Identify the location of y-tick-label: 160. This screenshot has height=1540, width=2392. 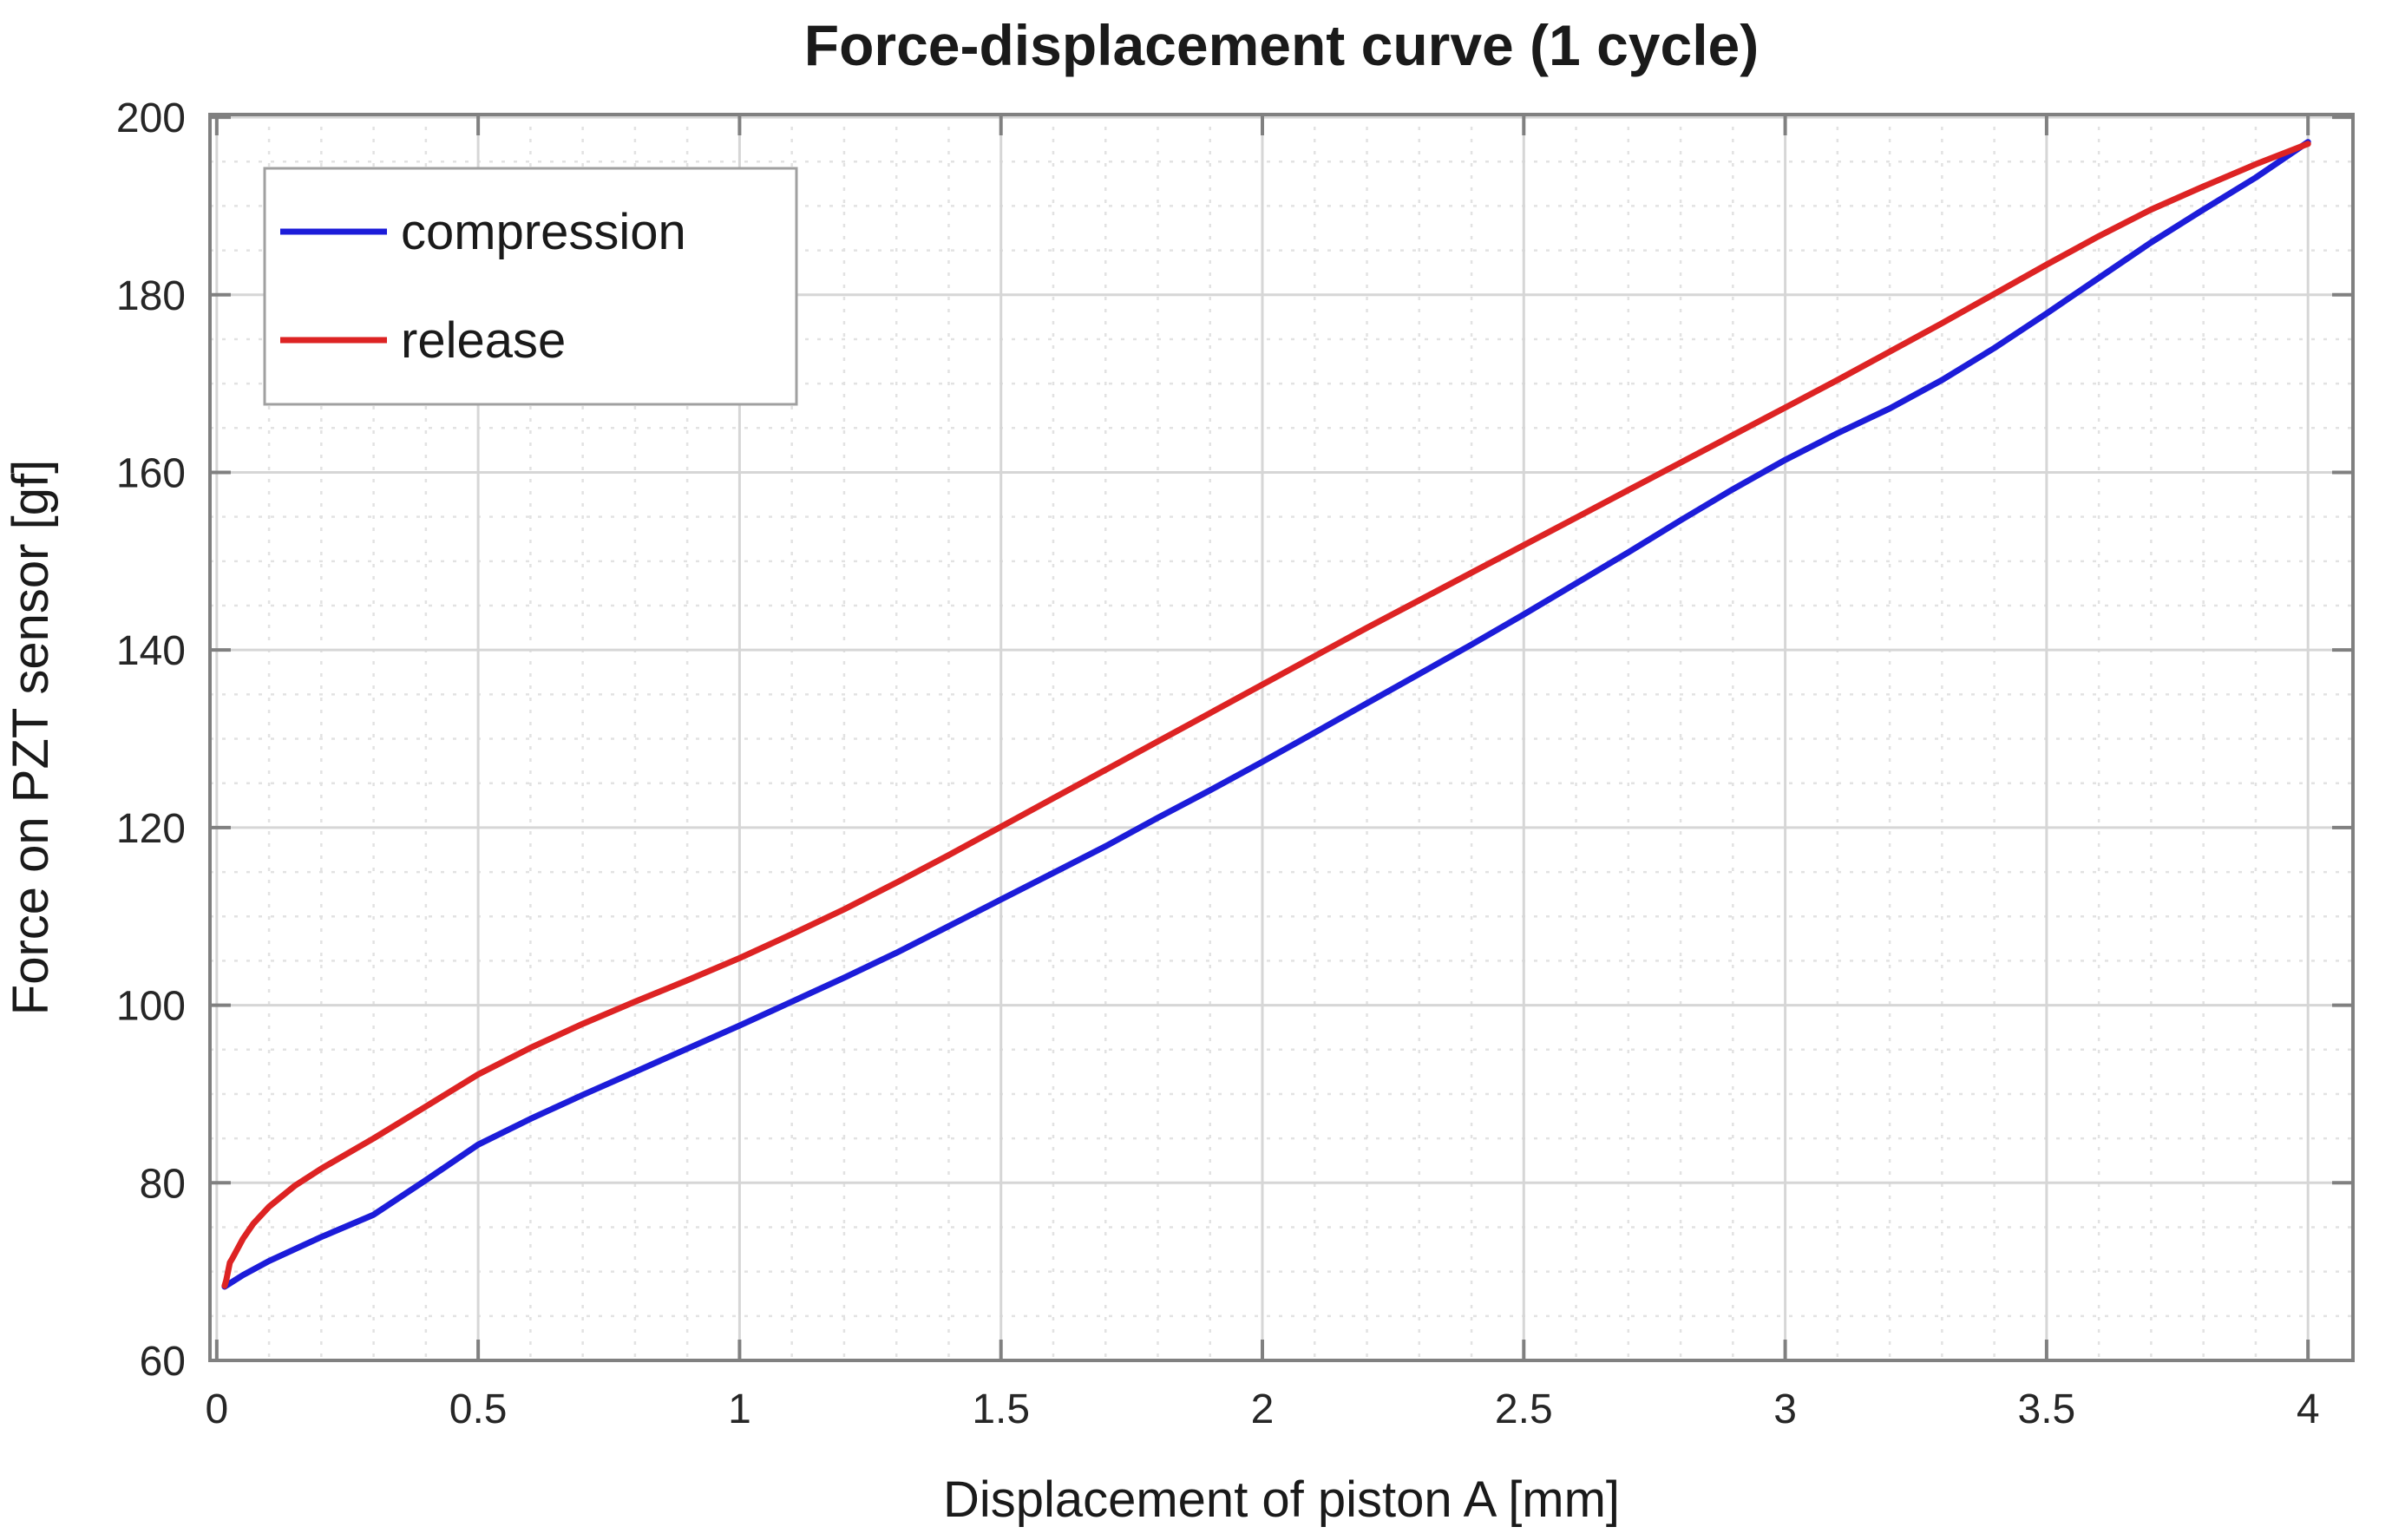
(151, 473).